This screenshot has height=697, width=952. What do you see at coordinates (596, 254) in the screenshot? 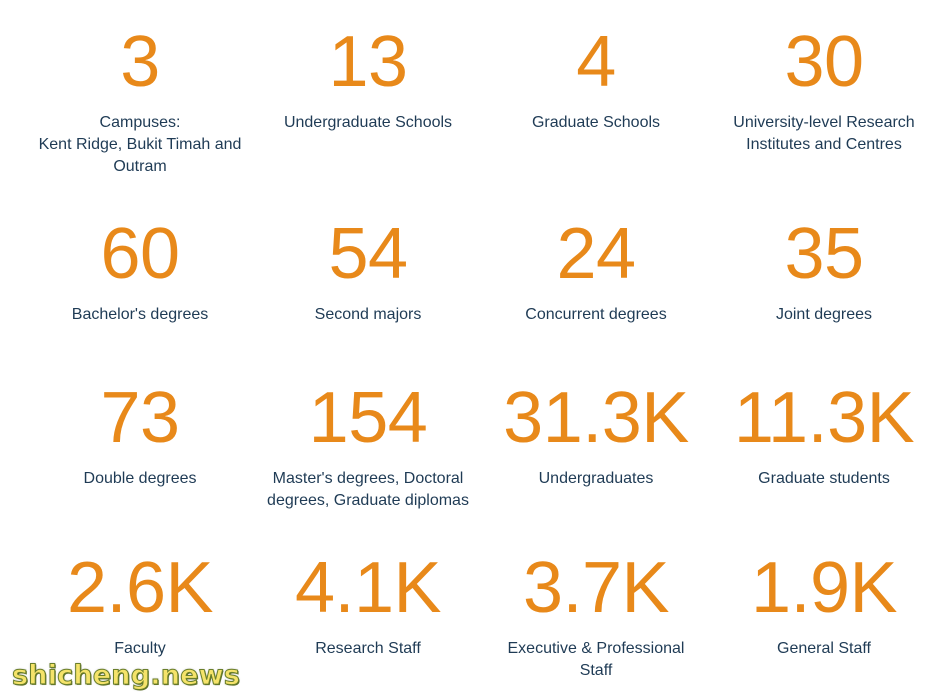
I see `stat-value: 24` at bounding box center [596, 254].